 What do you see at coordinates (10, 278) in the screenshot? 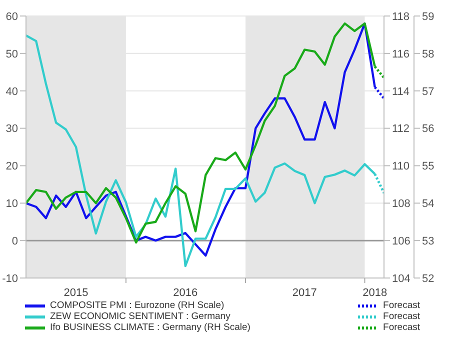
I see `y-tick-label: -10` at bounding box center [10, 278].